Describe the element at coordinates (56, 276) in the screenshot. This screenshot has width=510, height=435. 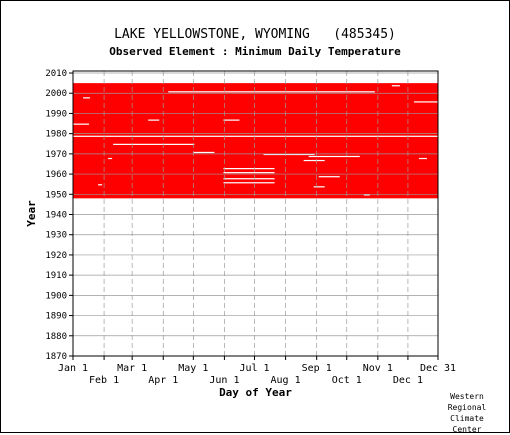
I see `y-tick-label: 1910` at that location.